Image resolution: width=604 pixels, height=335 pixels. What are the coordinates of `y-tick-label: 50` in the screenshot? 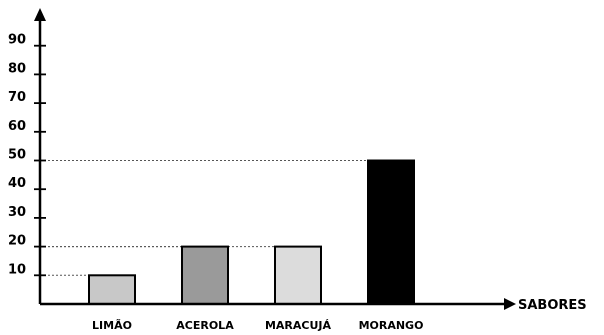 It's located at (17, 155).